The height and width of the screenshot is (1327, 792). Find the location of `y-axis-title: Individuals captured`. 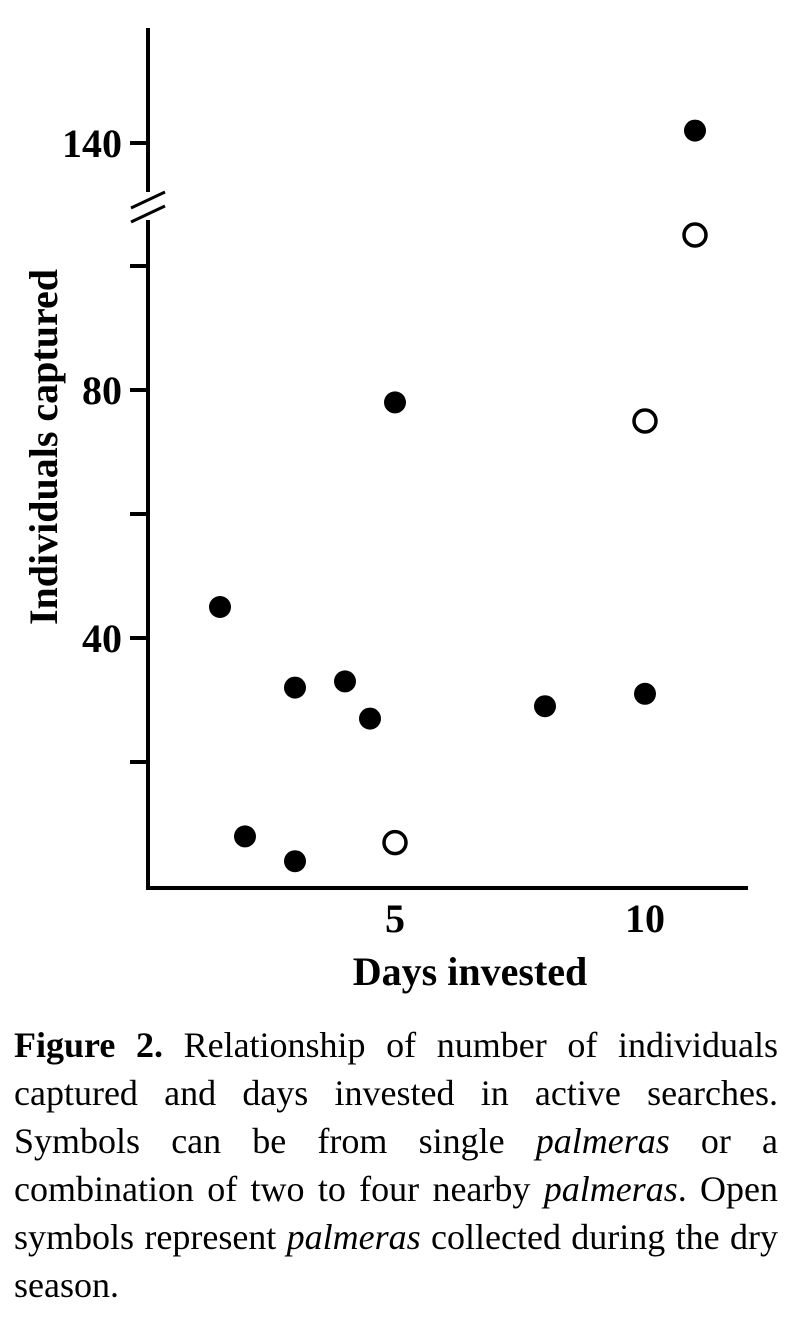

y-axis-title: Individuals captured is located at coordinates (43, 447).